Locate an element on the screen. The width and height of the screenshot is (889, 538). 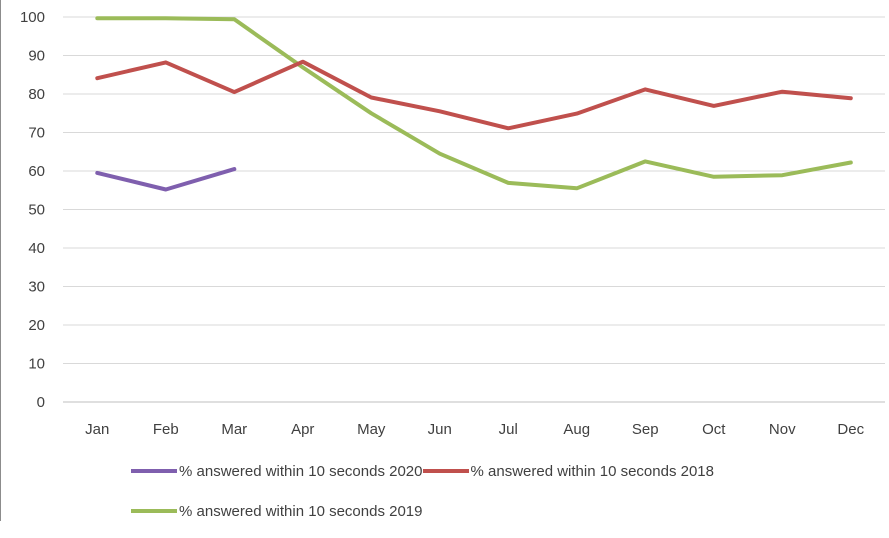
y-tick-label-0: 0 is located at coordinates (41, 402).